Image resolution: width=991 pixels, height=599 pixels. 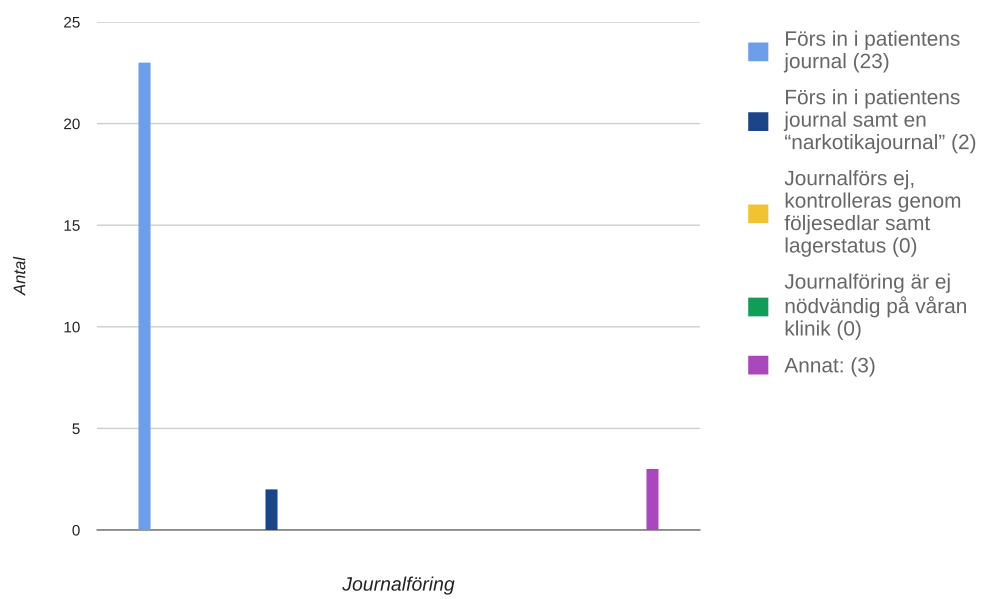 I want to click on y-tick-label: 5, so click(x=76, y=428).